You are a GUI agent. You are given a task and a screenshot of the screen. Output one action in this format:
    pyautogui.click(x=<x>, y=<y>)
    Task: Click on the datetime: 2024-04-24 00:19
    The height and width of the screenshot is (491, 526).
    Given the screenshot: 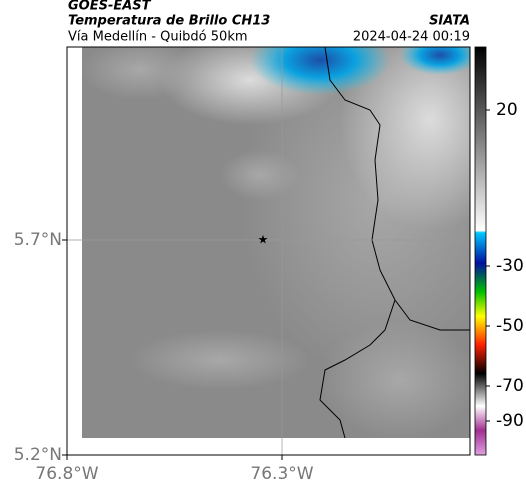 What is the action you would take?
    pyautogui.click(x=411, y=37)
    